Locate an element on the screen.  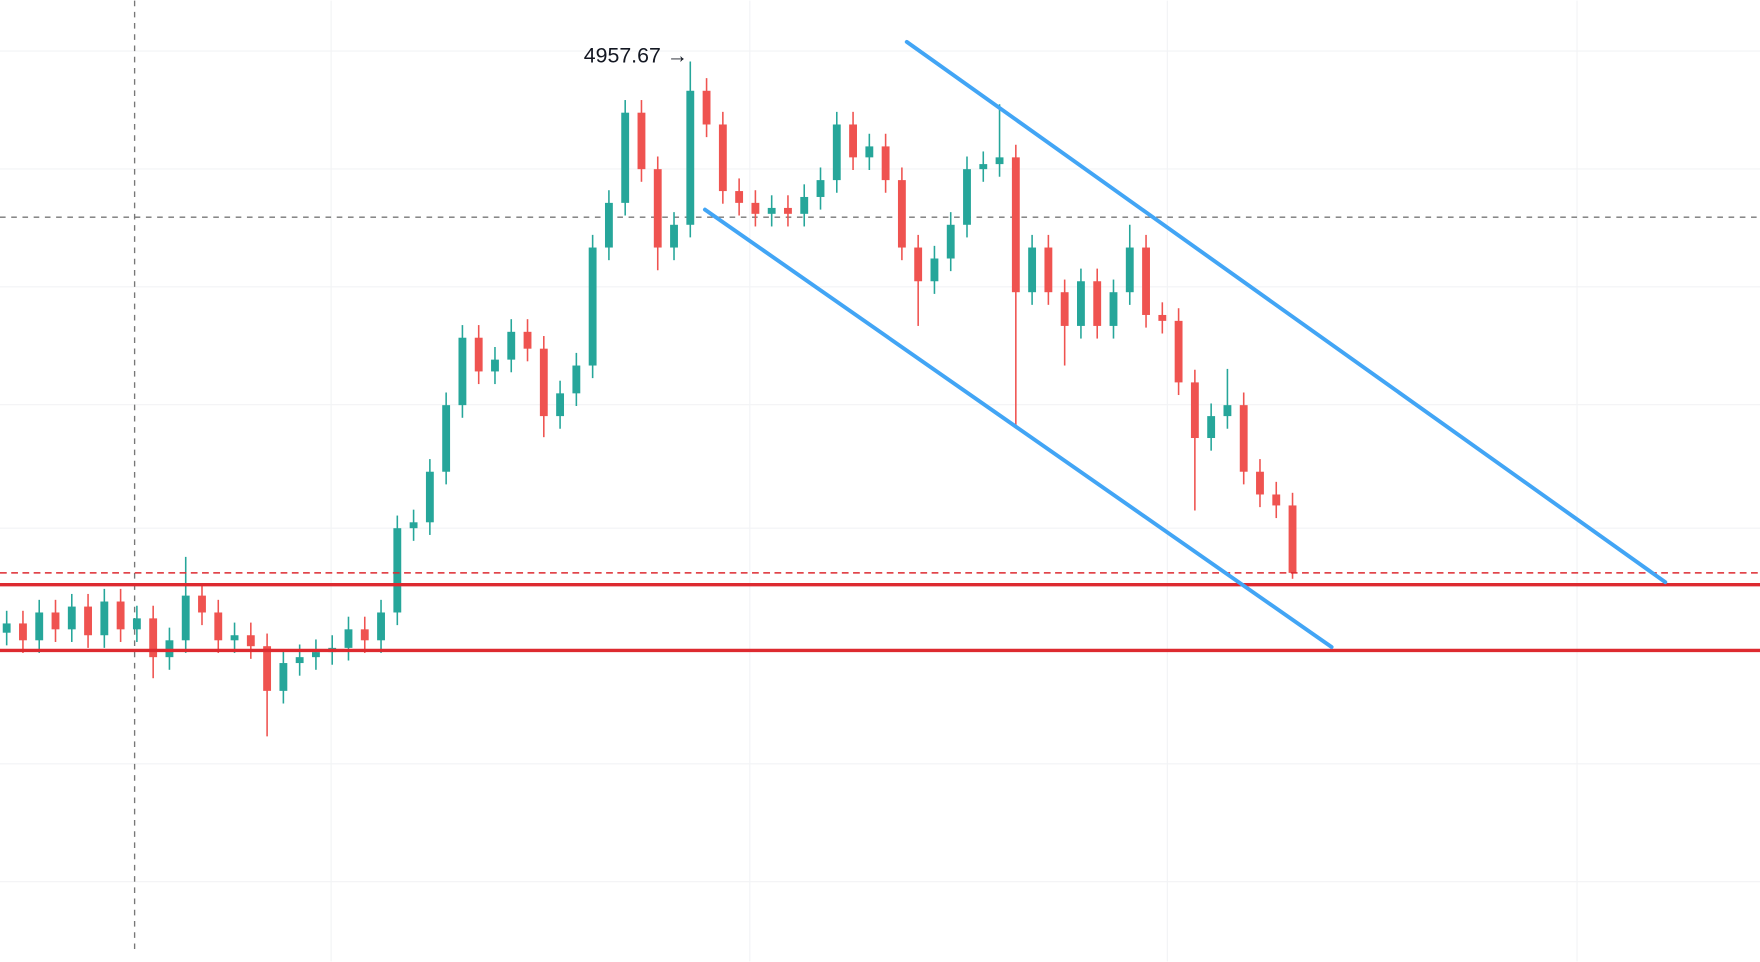
price-annotation: 4957.67 → is located at coordinates (636, 56).